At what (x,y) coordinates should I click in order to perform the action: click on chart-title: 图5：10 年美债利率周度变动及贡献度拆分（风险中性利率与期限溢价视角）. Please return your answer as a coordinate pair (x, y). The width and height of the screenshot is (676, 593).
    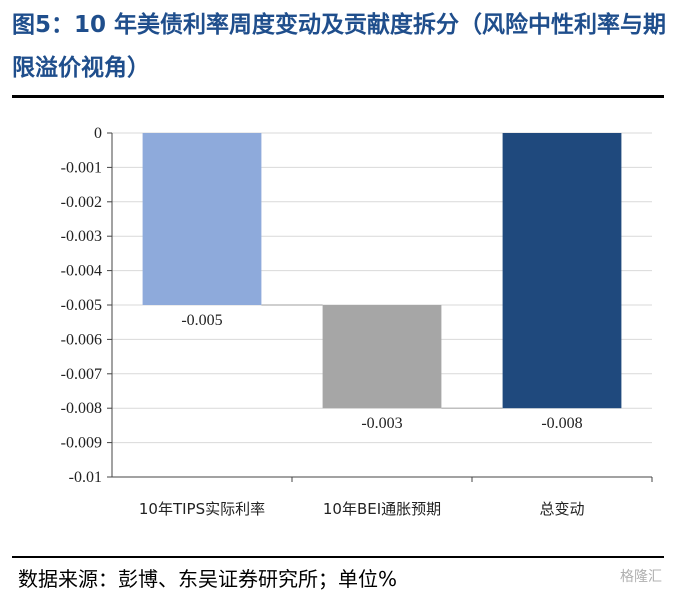
    Looking at the image, I should click on (339, 46).